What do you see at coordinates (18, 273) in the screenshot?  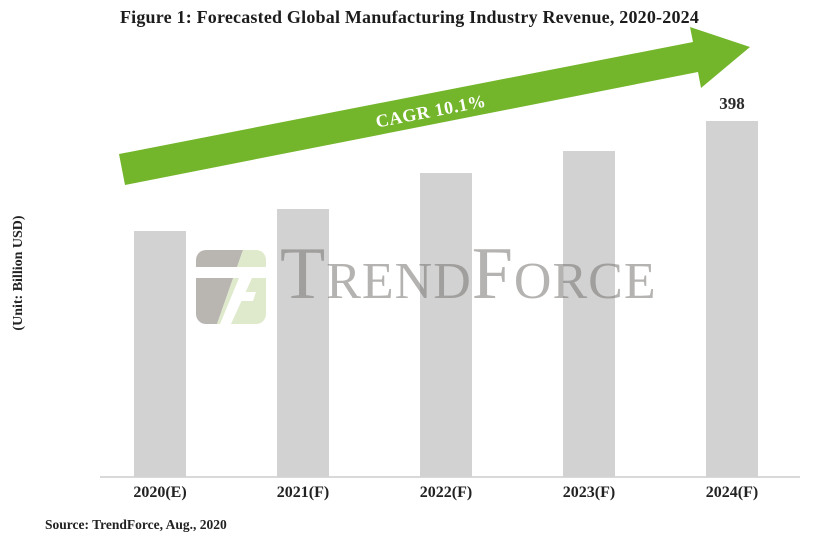 I see `y-axis-title: (Unit: Billion USD)` at bounding box center [18, 273].